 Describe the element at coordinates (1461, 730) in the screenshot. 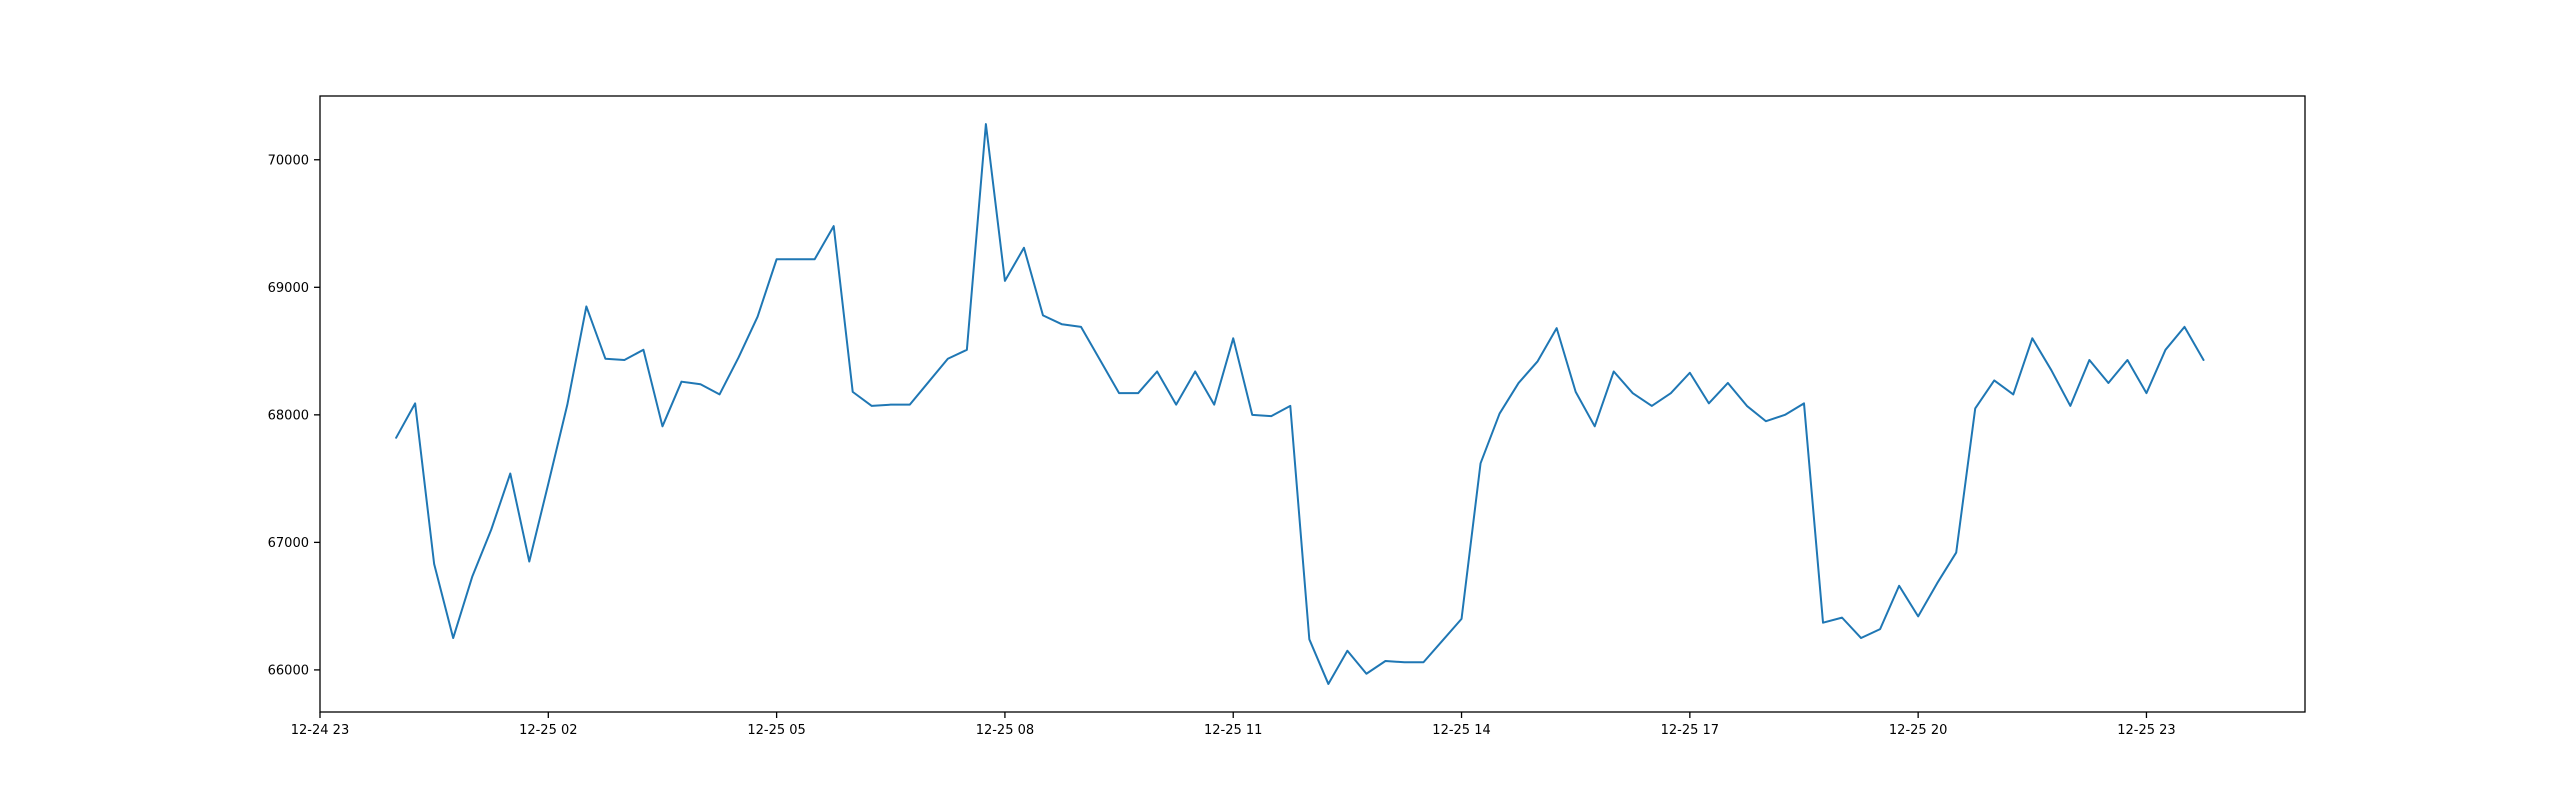

I see `x-tick-label: 12-25 14` at that location.